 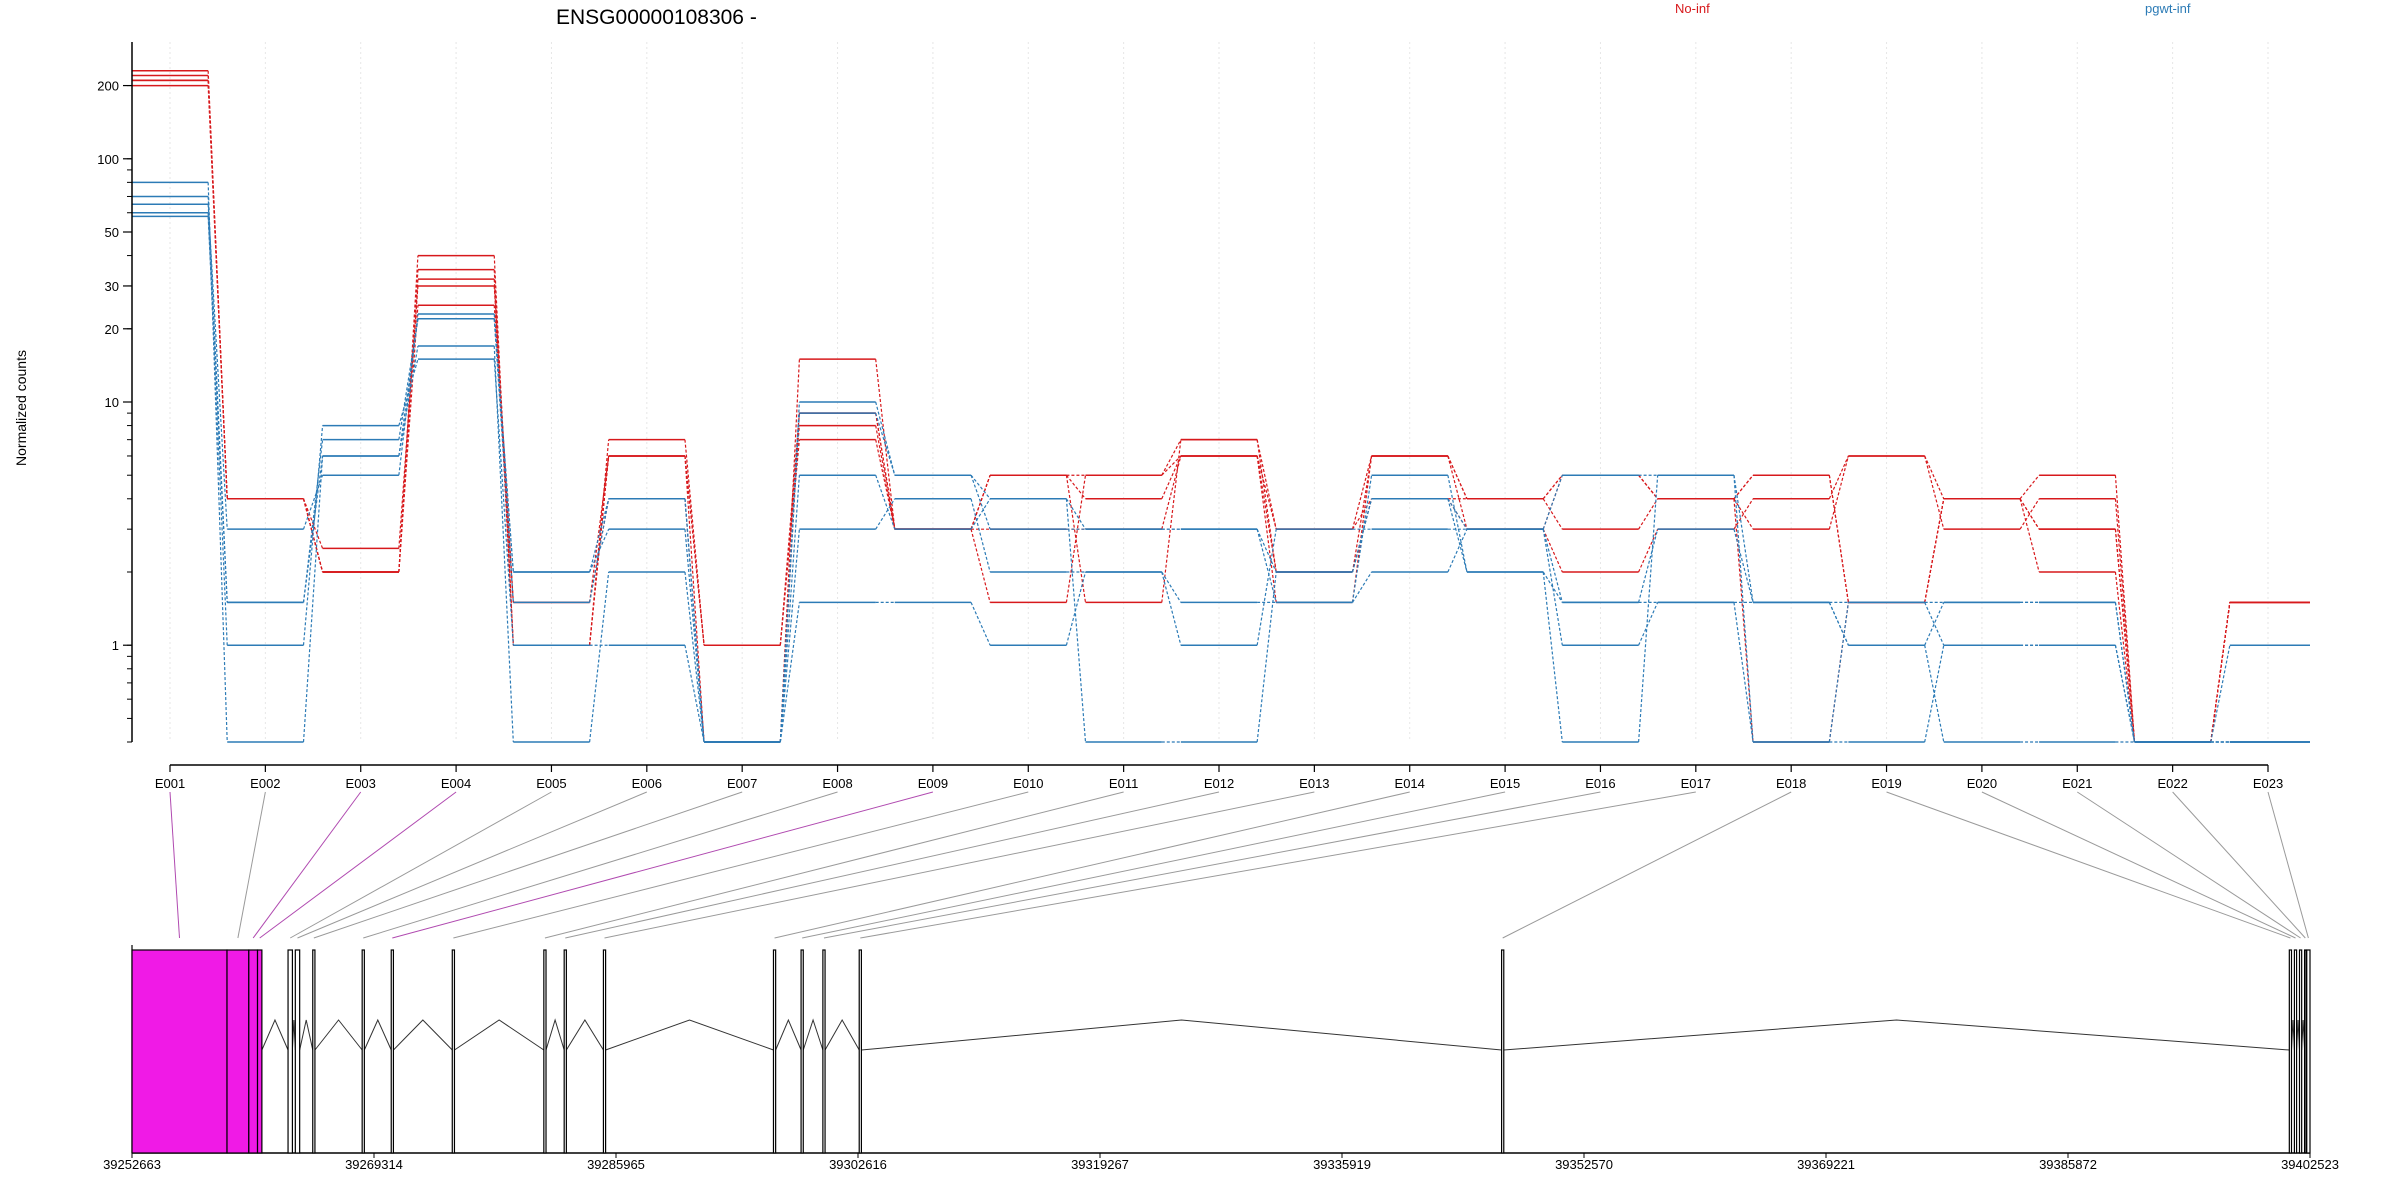 What do you see at coordinates (860, 1051) in the screenshot?
I see `exon-bin-e017` at bounding box center [860, 1051].